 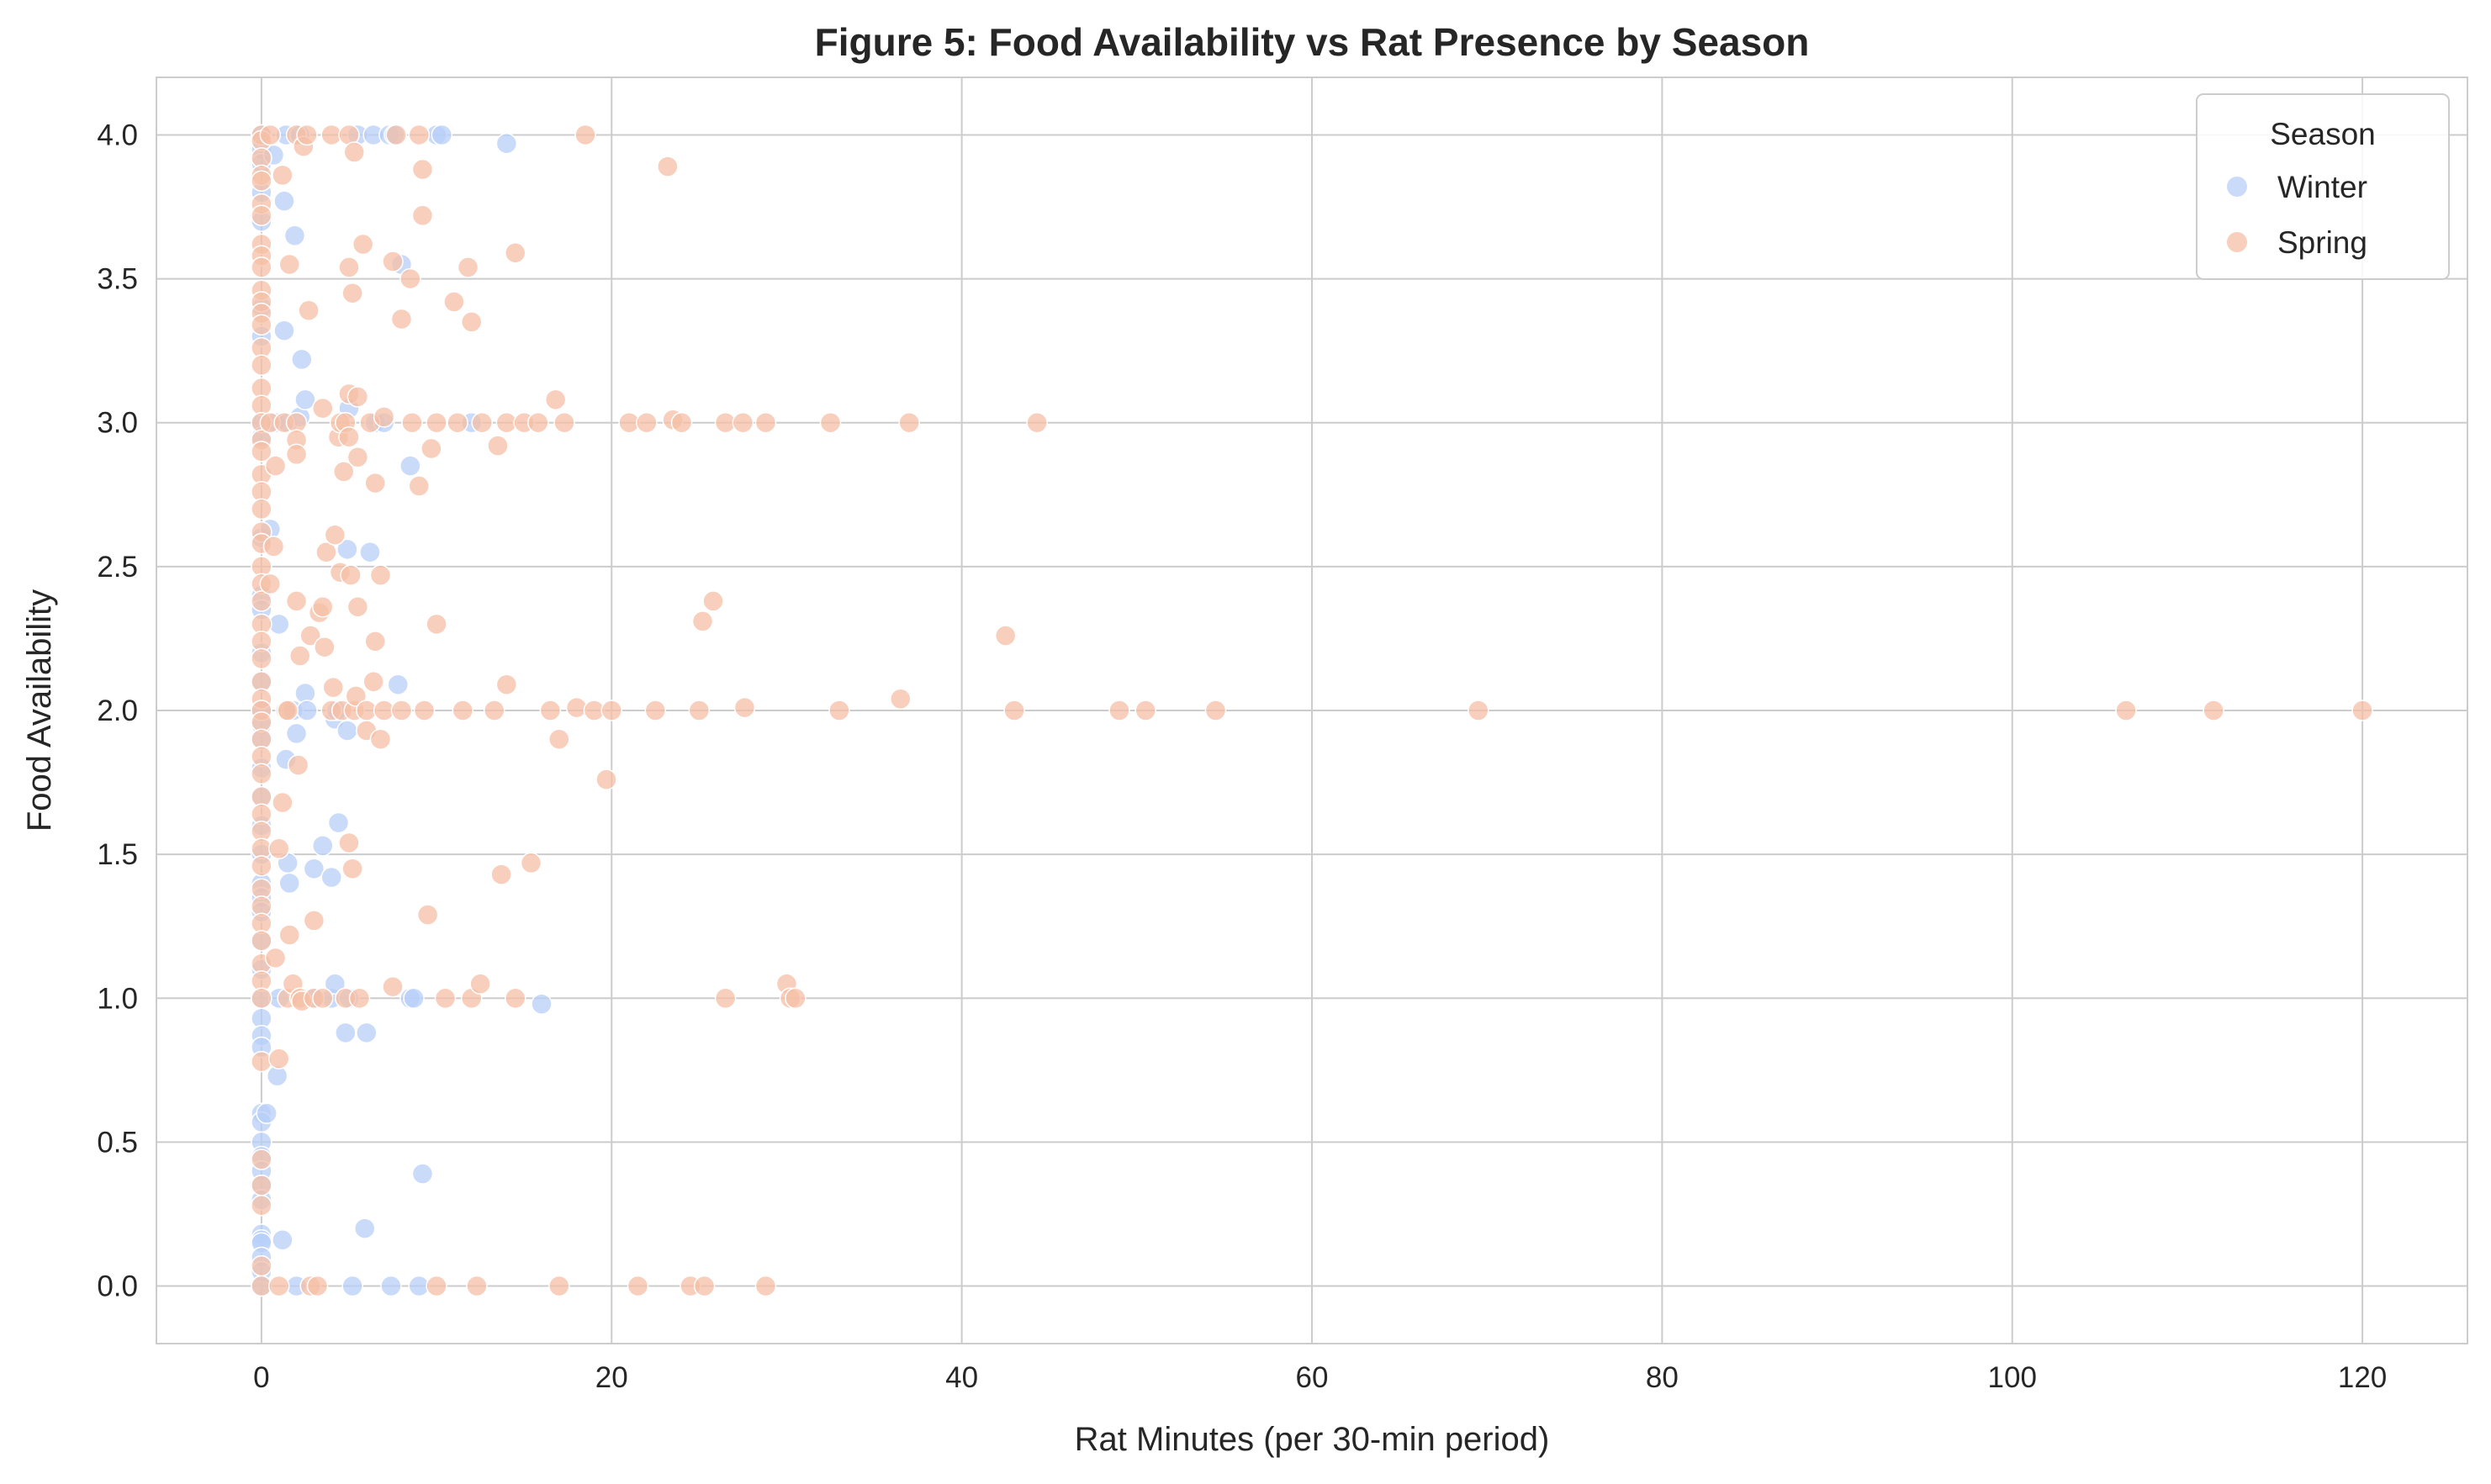 I want to click on x-tick-label: 0, so click(x=261, y=1377).